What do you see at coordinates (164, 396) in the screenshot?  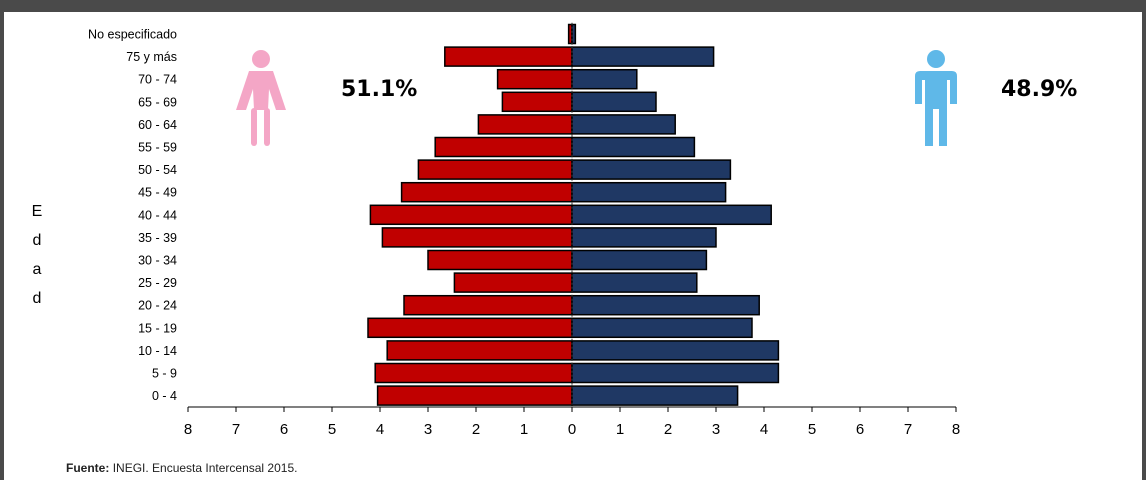 I see `category-label: 0 - 4` at bounding box center [164, 396].